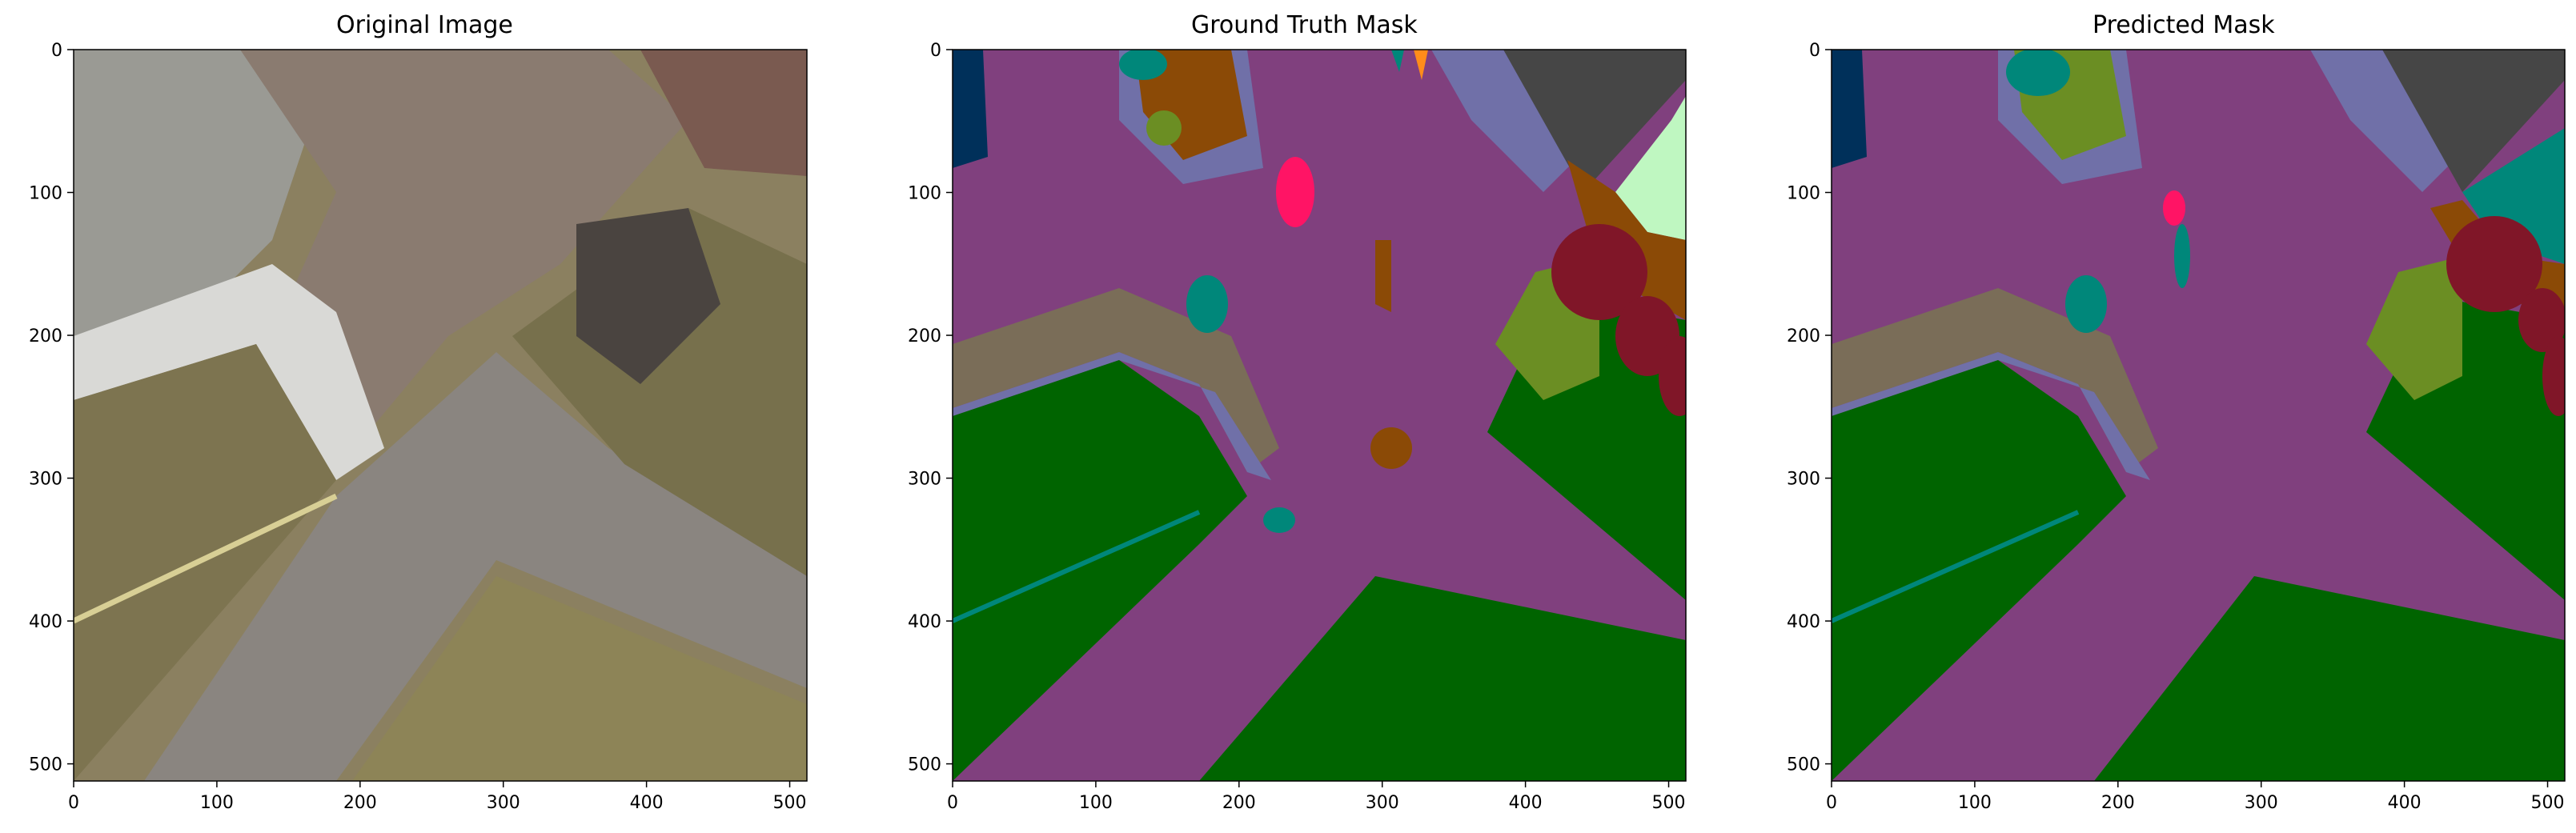 The image size is (2576, 833). Describe the element at coordinates (2183, 25) in the screenshot. I see `panel-title: Predicted Mask` at that location.